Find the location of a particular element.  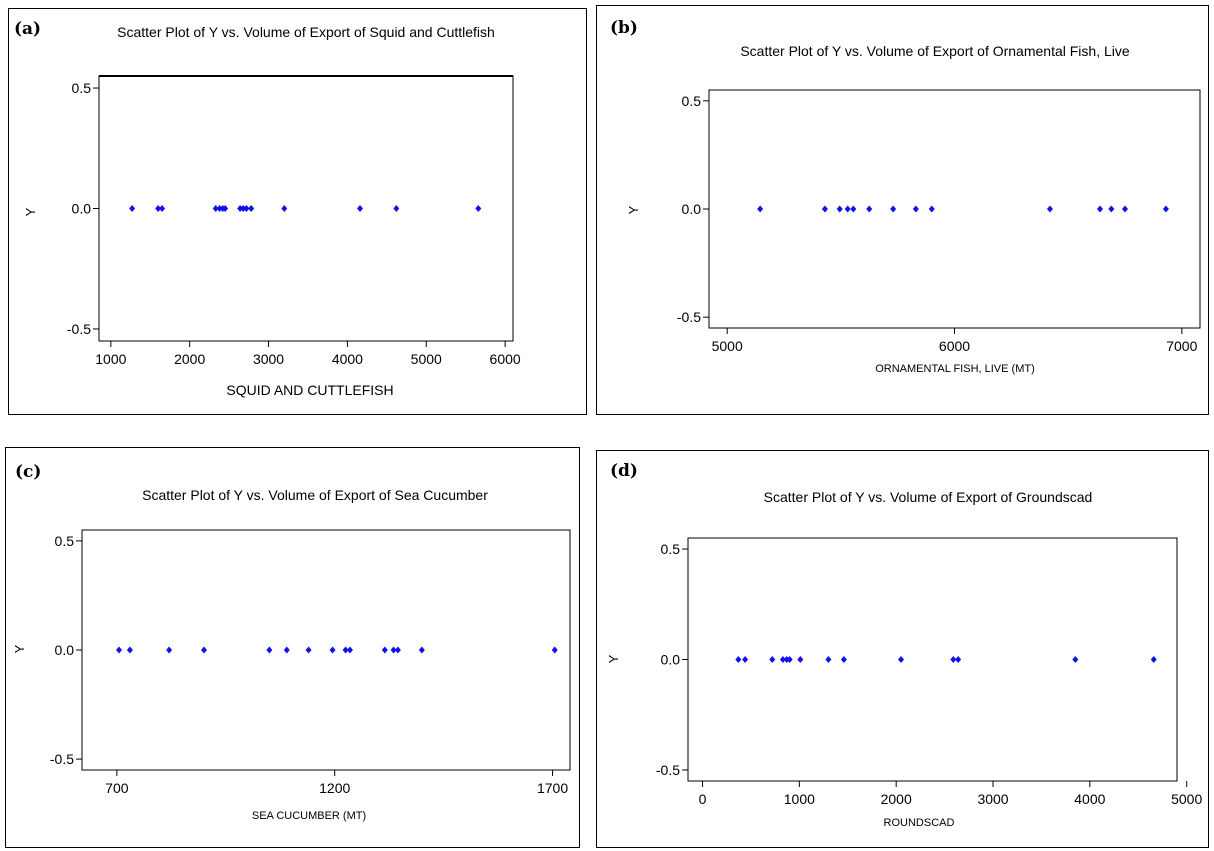

x-axis-label: SQUID AND CUTTLEFISH is located at coordinates (309, 390).